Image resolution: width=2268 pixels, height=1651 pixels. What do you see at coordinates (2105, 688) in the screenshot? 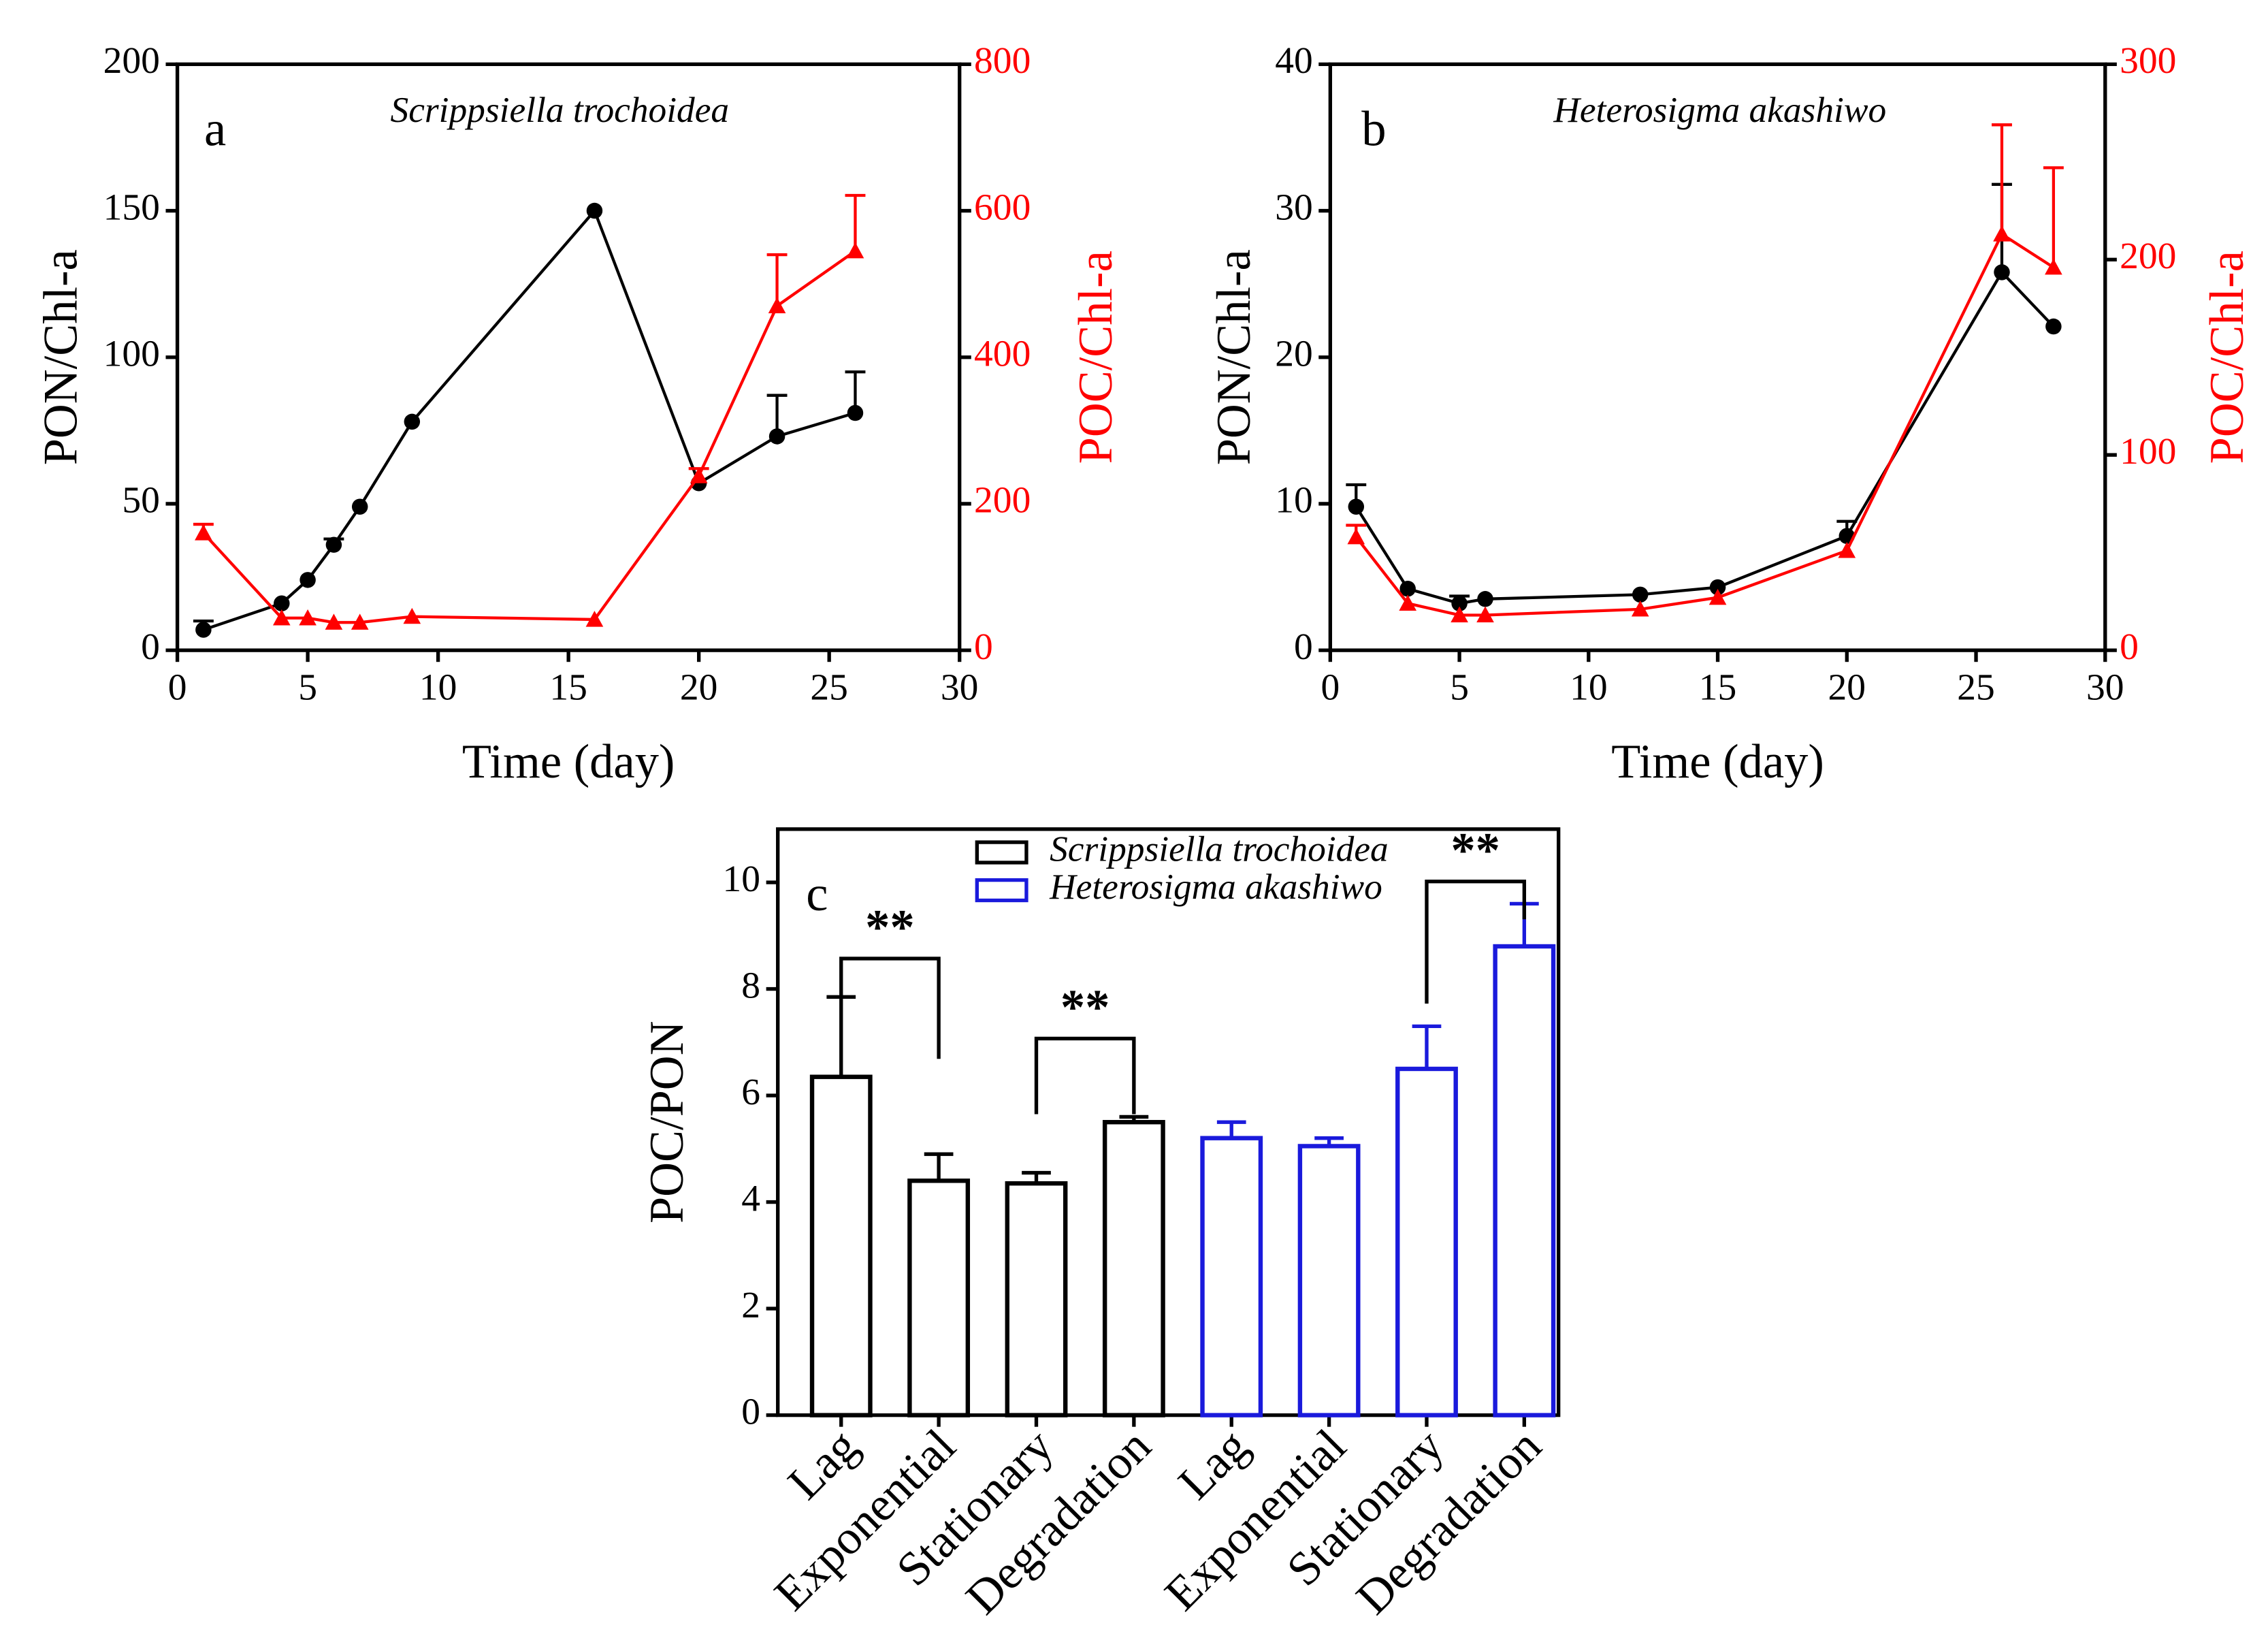
I see `x-tick-label: 30` at bounding box center [2105, 688].